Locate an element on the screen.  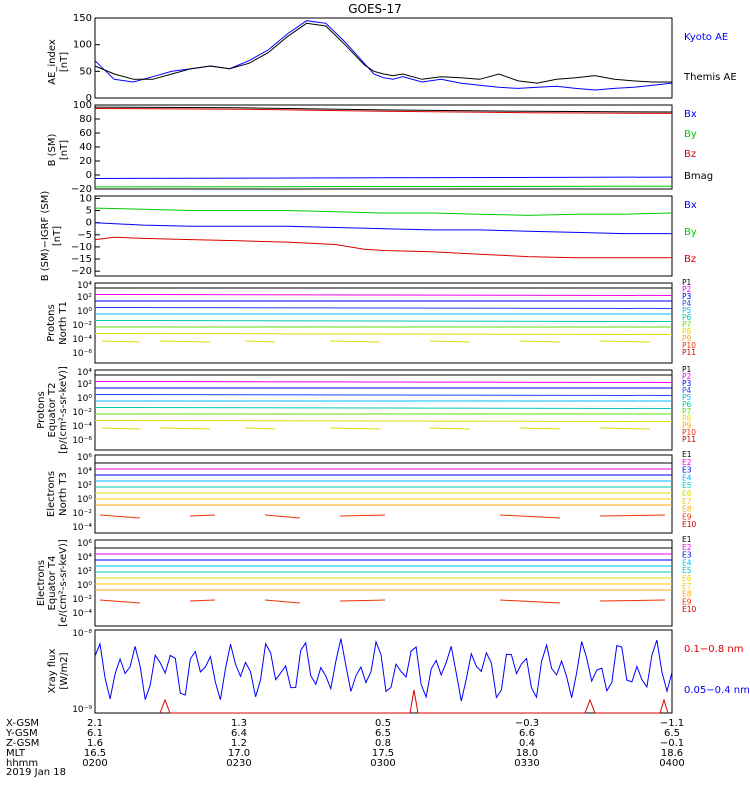
footer-value: −1.1 is located at coordinates (672, 723).